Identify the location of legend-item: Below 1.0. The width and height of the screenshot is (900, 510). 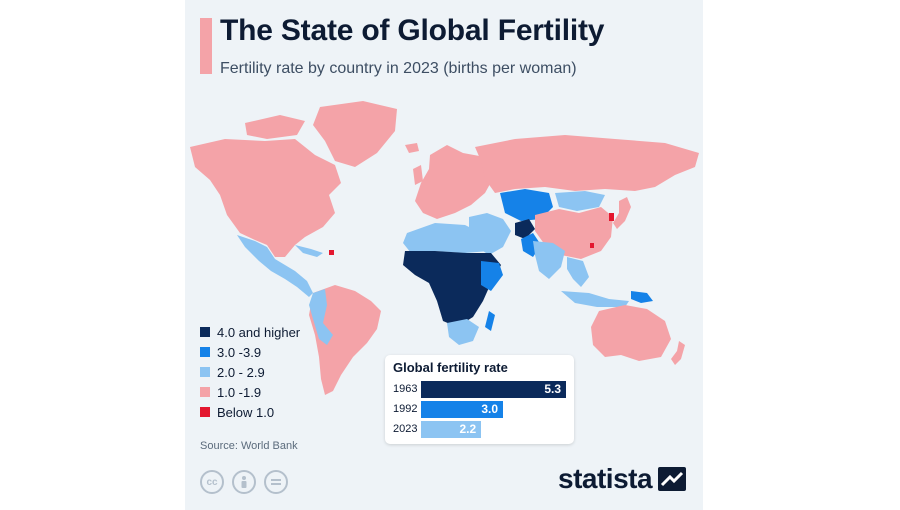
(250, 412).